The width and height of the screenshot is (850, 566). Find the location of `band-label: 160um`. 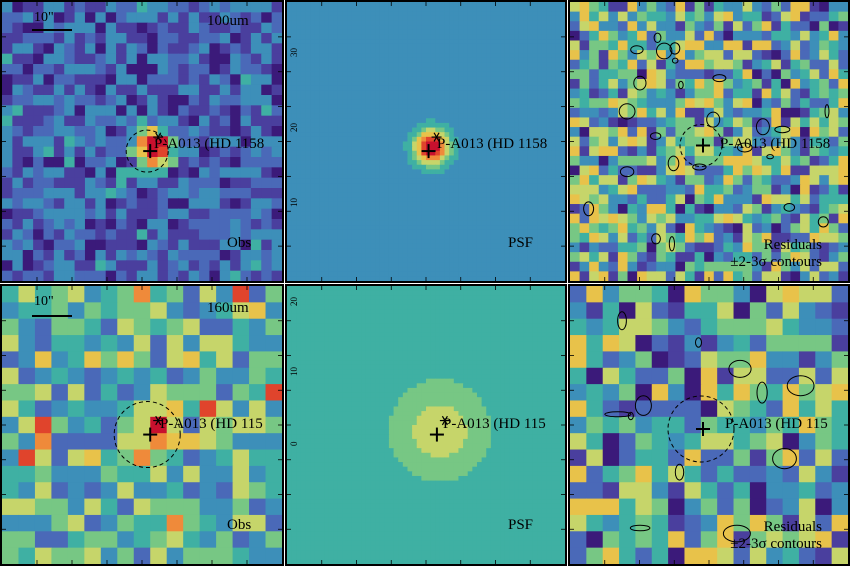

band-label: 160um is located at coordinates (228, 308).